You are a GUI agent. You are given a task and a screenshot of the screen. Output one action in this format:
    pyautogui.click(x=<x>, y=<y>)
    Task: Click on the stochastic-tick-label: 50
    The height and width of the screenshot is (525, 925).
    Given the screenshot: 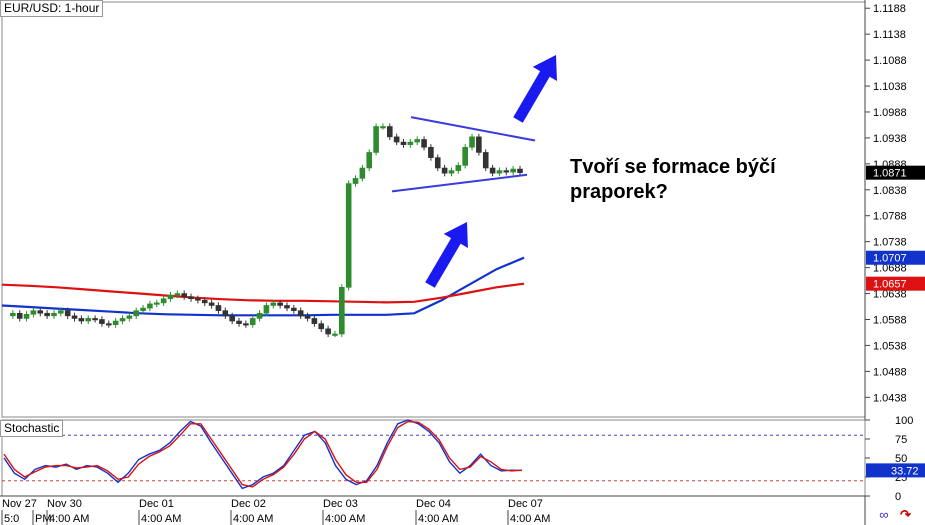 What is the action you would take?
    pyautogui.click(x=901, y=459)
    